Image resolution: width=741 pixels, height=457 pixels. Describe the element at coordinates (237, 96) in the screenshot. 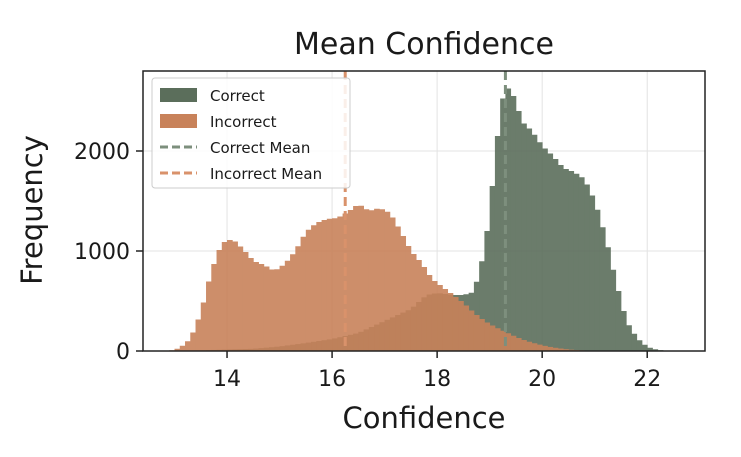

I see `legend-label: Correct` at that location.